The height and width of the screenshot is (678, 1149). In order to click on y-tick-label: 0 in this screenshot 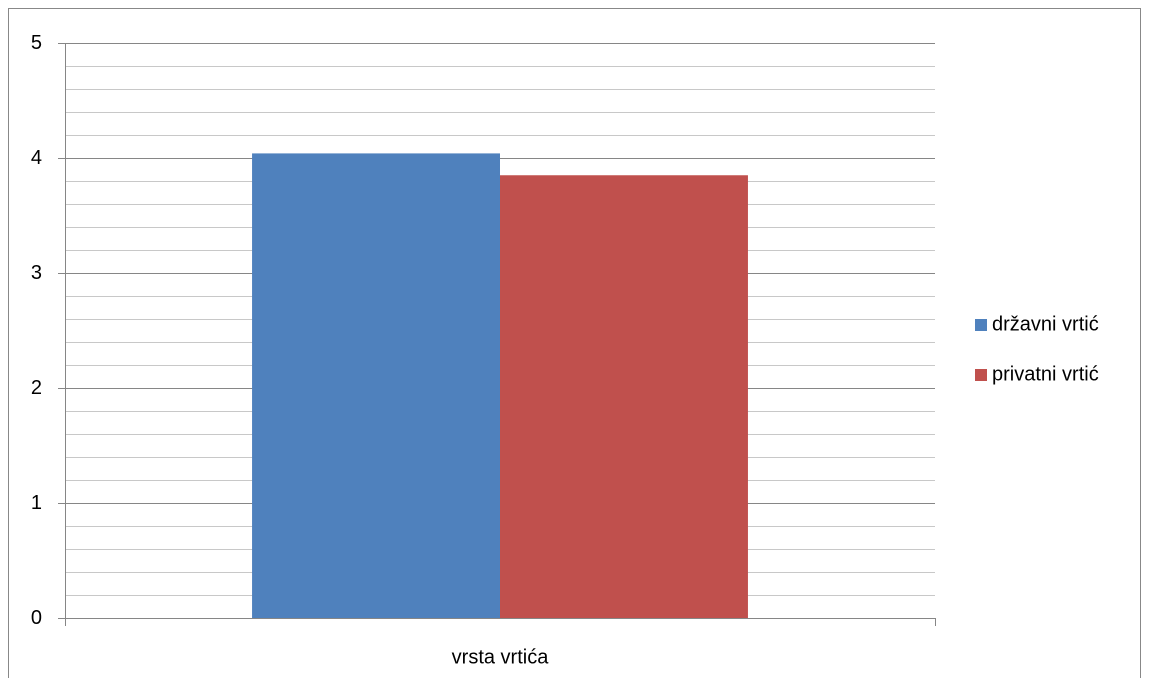, I will do `click(36, 618)`.